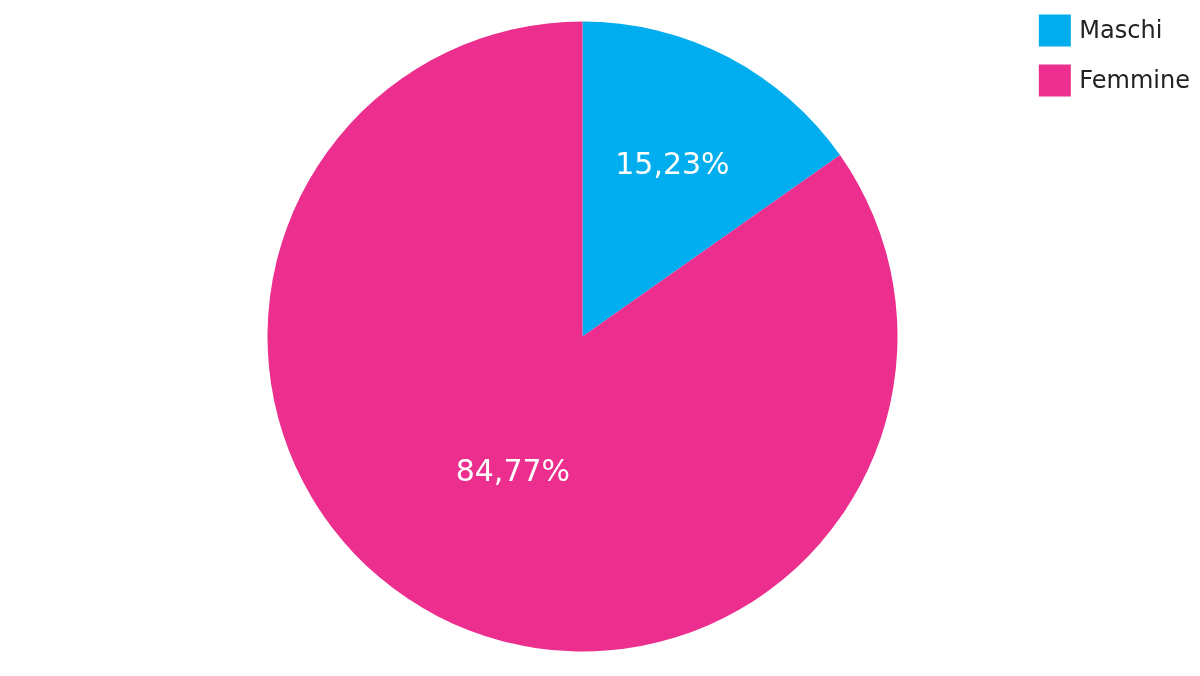 This screenshot has width=1200, height=676. Describe the element at coordinates (1134, 80) in the screenshot. I see `legend-label: Femmine` at that location.